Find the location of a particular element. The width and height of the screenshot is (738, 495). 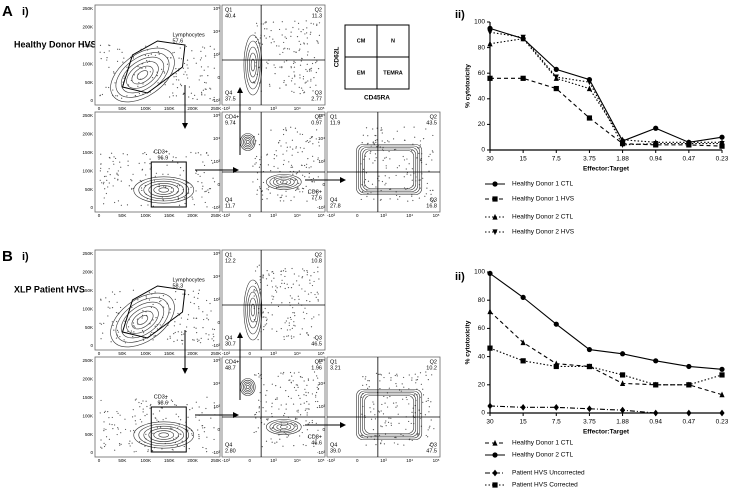

gate-value: 98.6 is located at coordinates (163, 403).